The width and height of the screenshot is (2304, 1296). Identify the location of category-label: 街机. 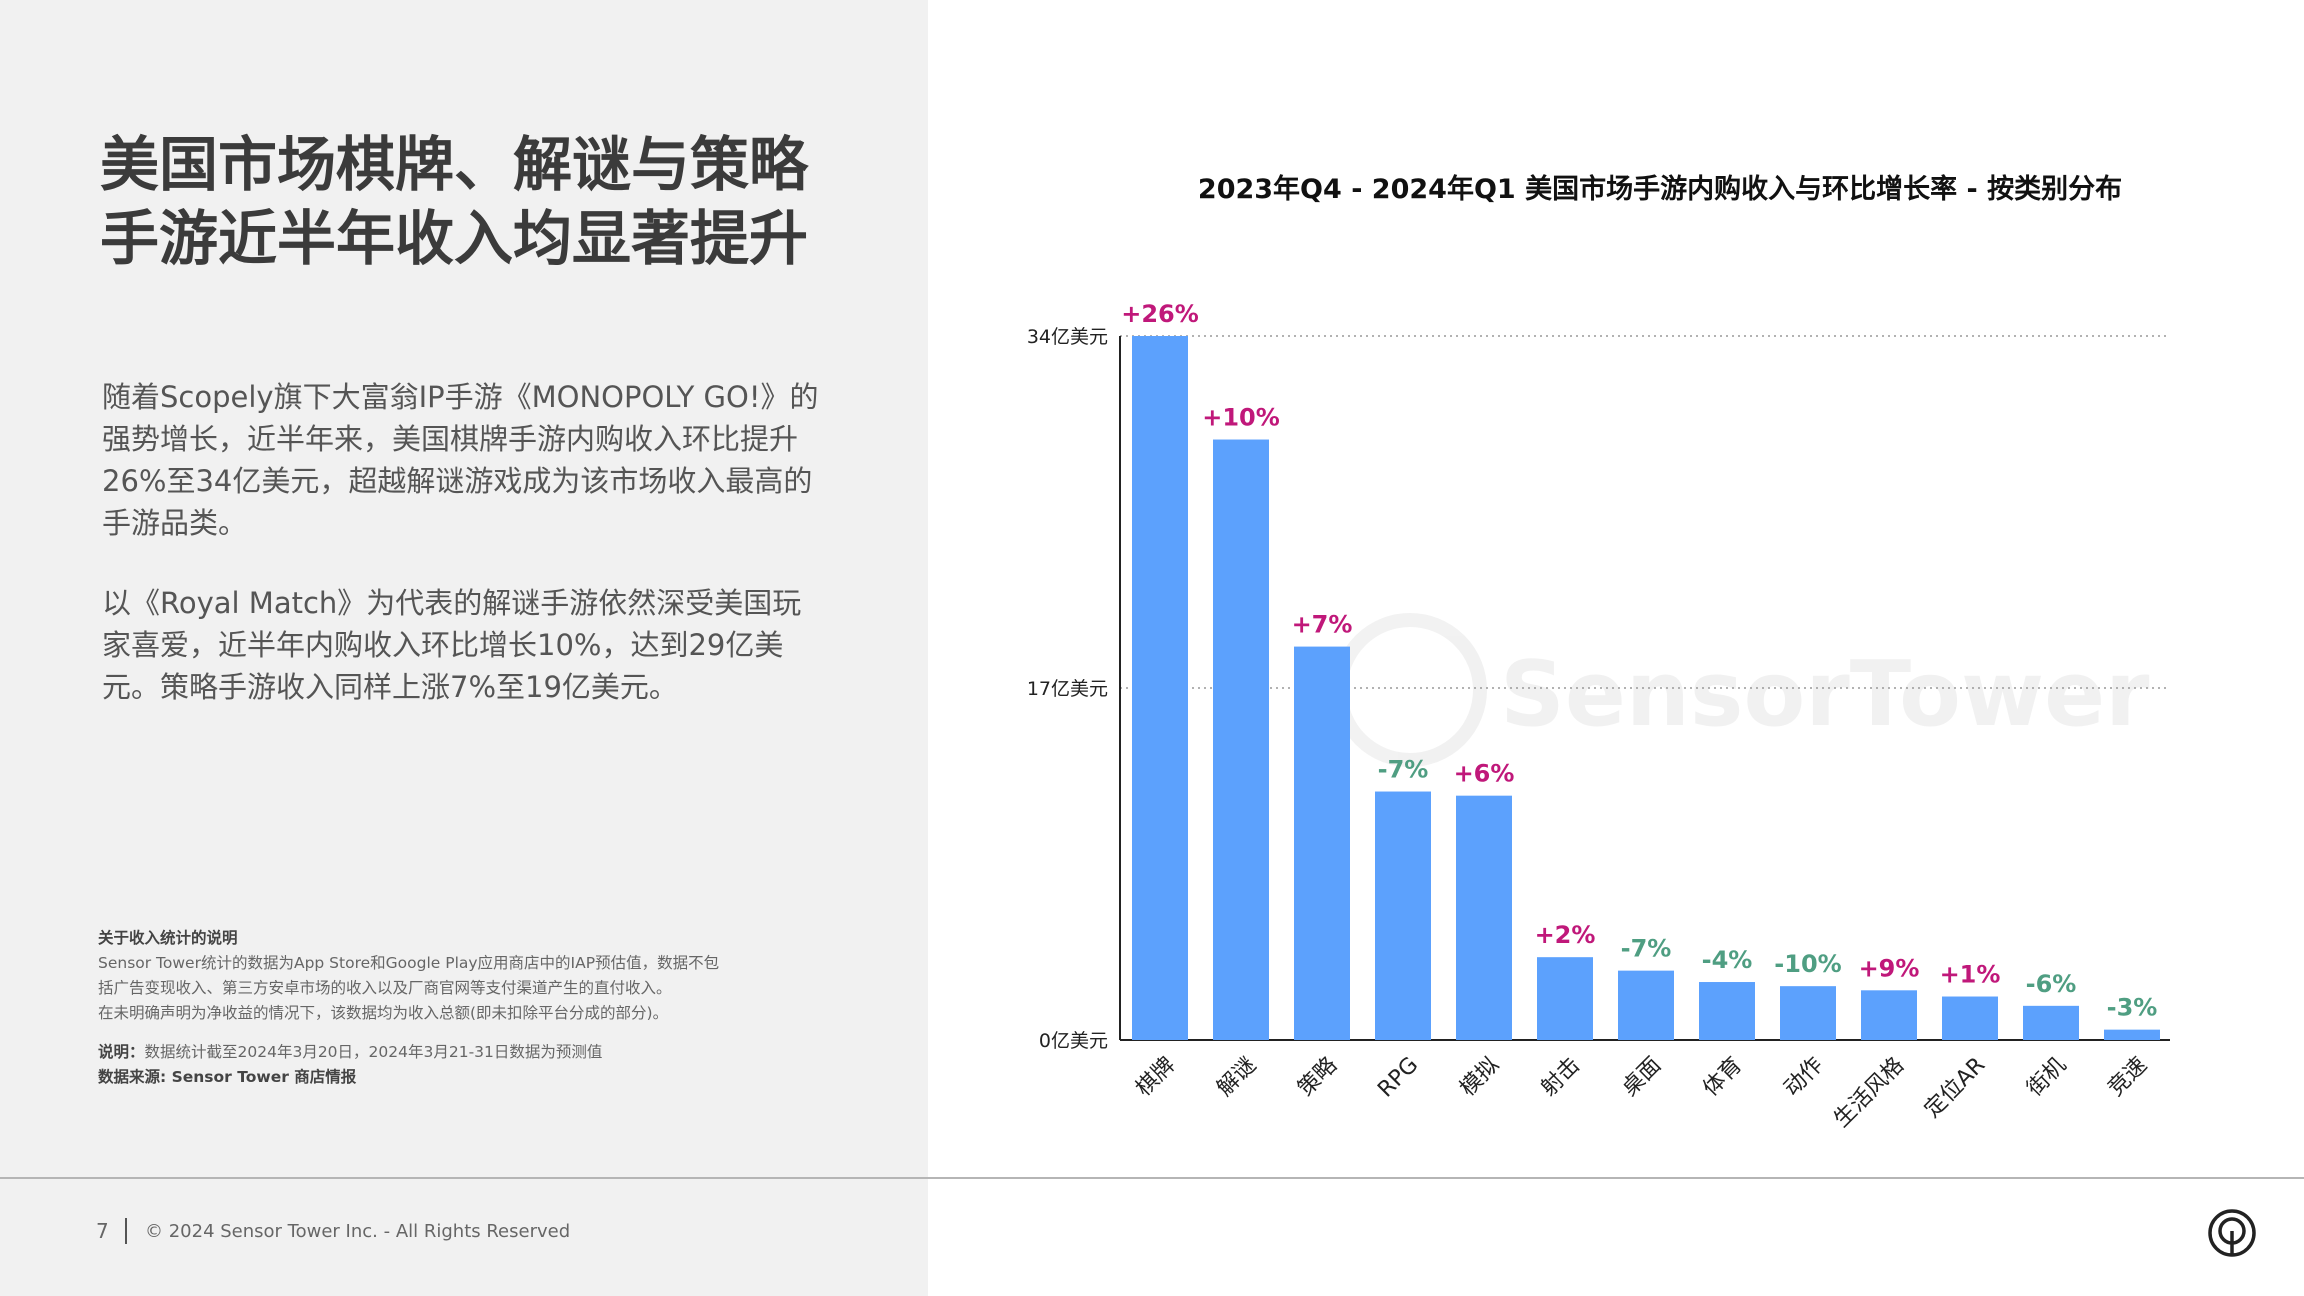
(2046, 1077).